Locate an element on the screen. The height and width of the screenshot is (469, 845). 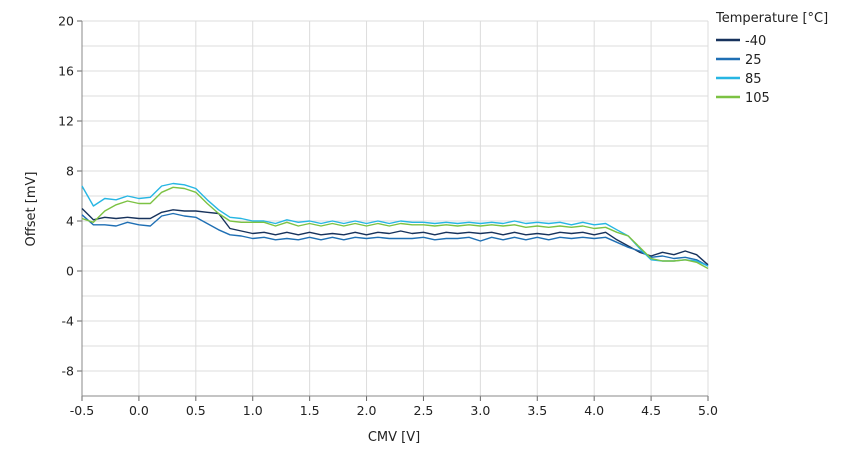
x-tick-label: 3.0 is located at coordinates (480, 410).